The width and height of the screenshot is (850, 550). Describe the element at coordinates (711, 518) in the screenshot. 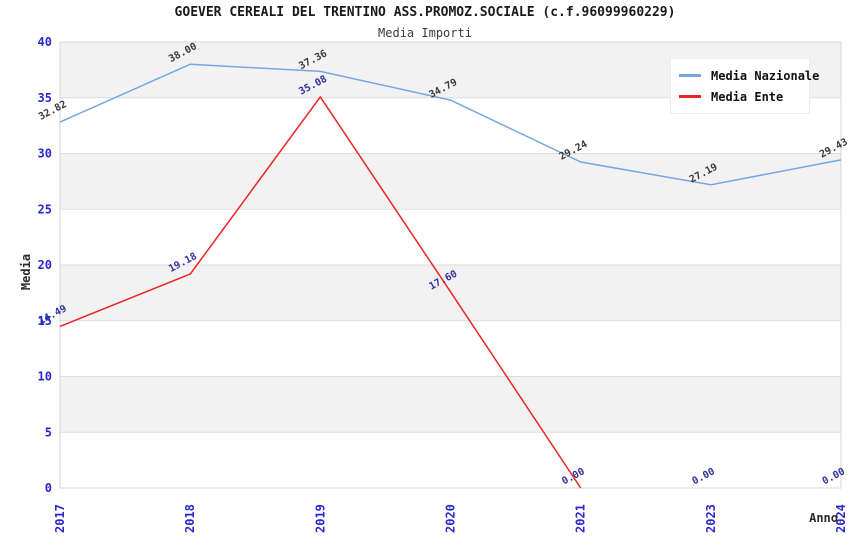

I see `x-tick-label: 2023` at that location.